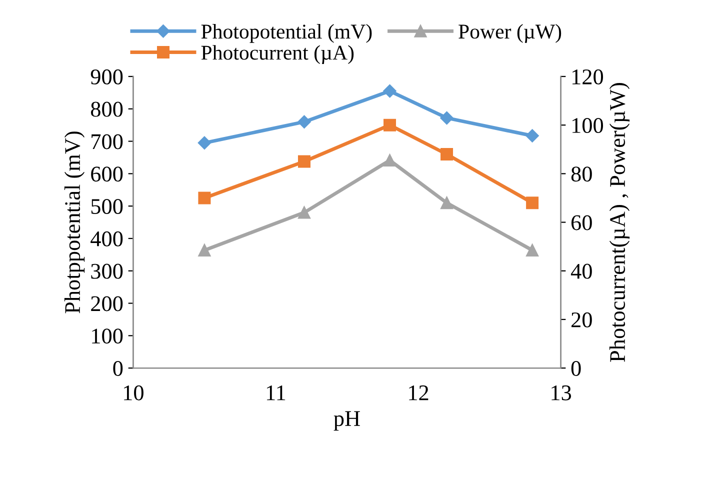 Image resolution: width=701 pixels, height=478 pixels. What do you see at coordinates (619, 222) in the screenshot?
I see `y2-axis-title: Photocurrent(µA) , Power(µW)` at bounding box center [619, 222].